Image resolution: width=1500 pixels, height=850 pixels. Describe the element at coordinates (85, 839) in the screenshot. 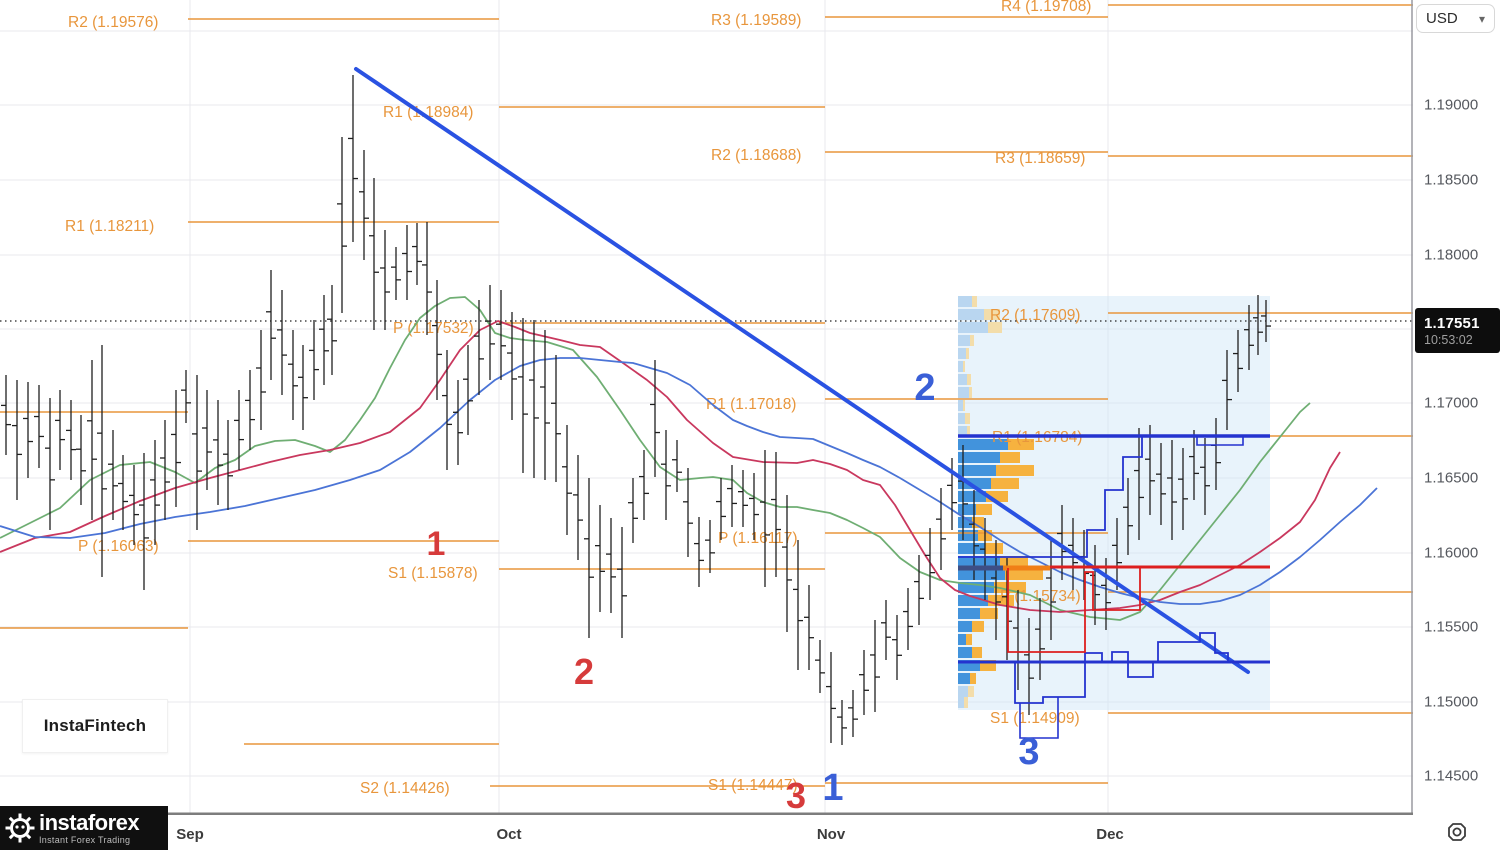

I see `instaforex-tagline: Instant Forex Trading` at that location.